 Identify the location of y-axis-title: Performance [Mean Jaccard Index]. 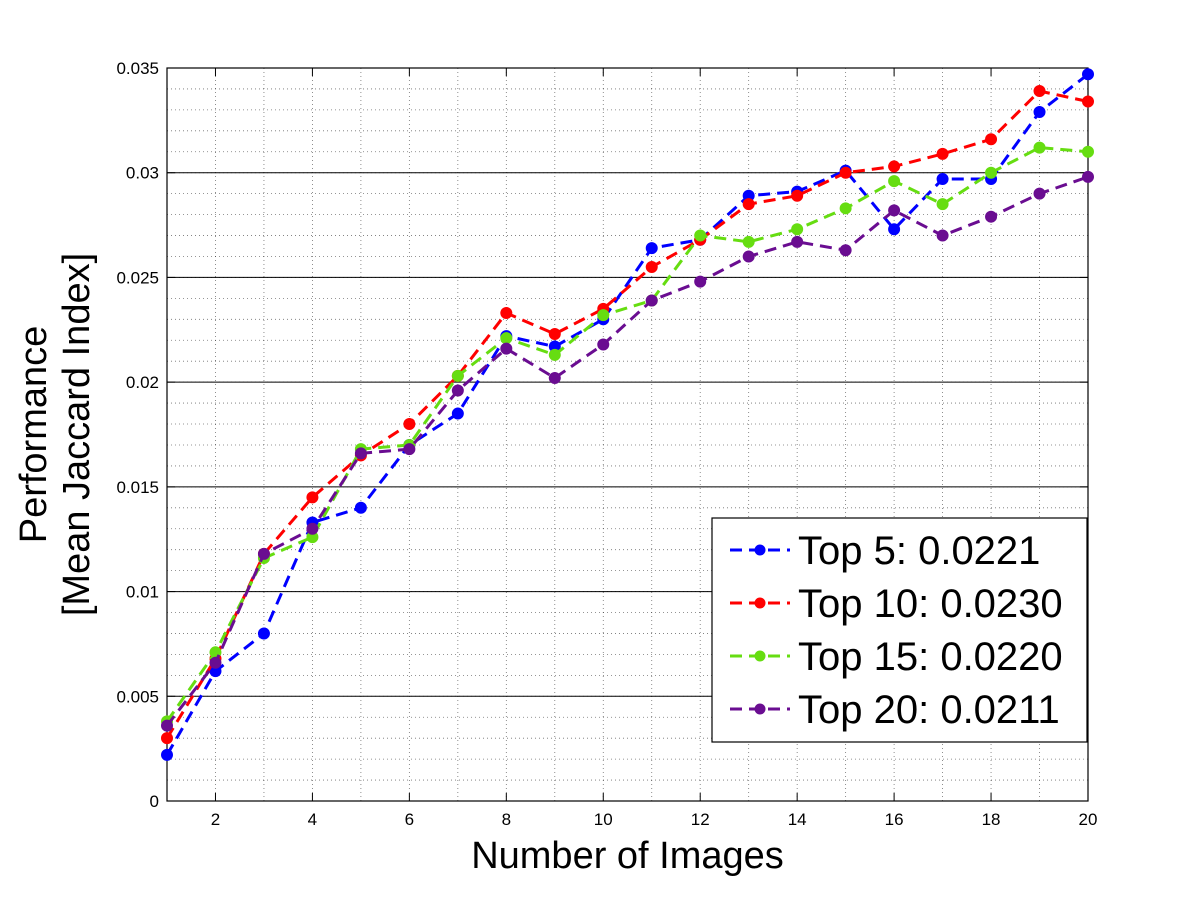
(55, 434).